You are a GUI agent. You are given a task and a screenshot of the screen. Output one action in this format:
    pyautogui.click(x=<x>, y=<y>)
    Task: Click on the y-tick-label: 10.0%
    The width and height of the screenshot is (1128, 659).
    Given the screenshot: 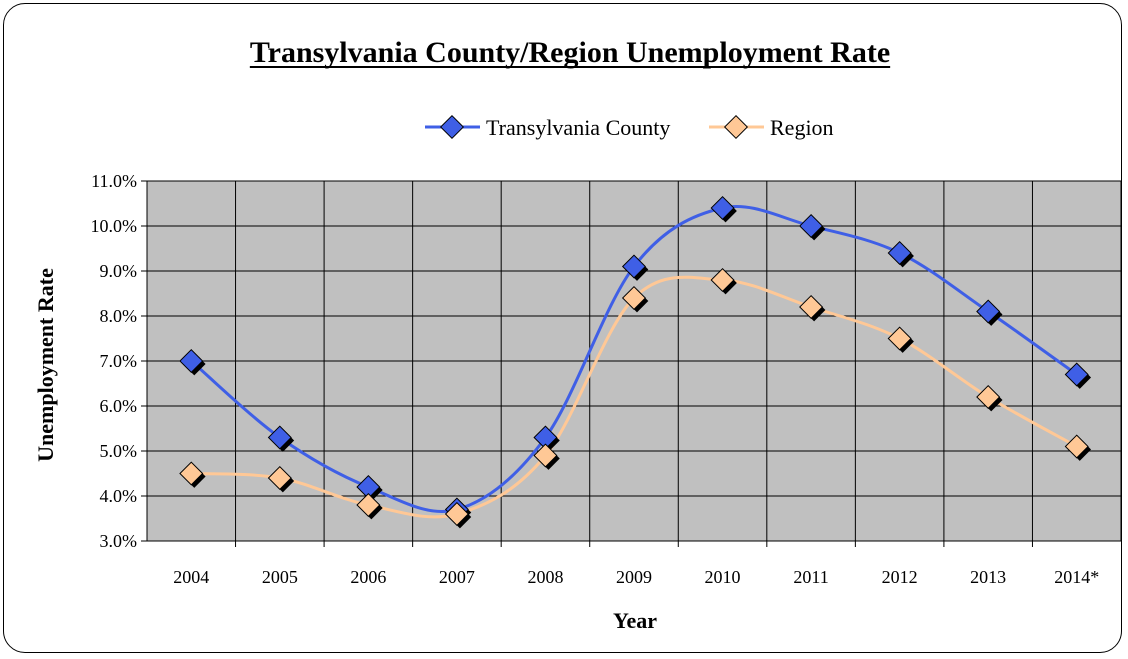 What is the action you would take?
    pyautogui.click(x=114, y=226)
    